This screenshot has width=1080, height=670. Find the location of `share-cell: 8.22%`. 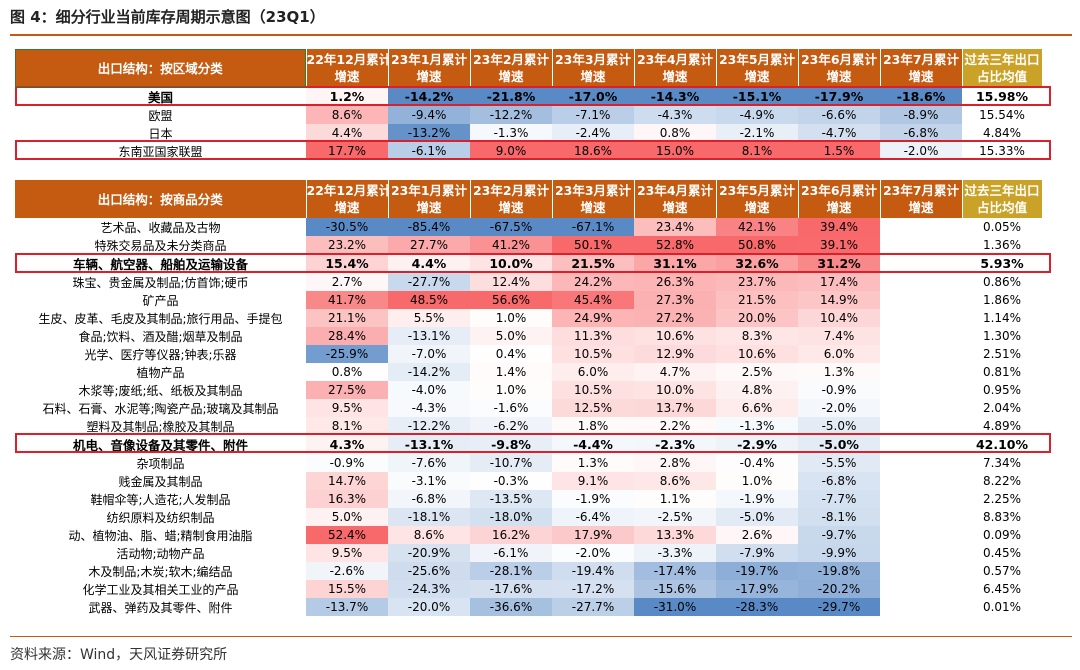

share-cell: 8.22% is located at coordinates (1002, 481).